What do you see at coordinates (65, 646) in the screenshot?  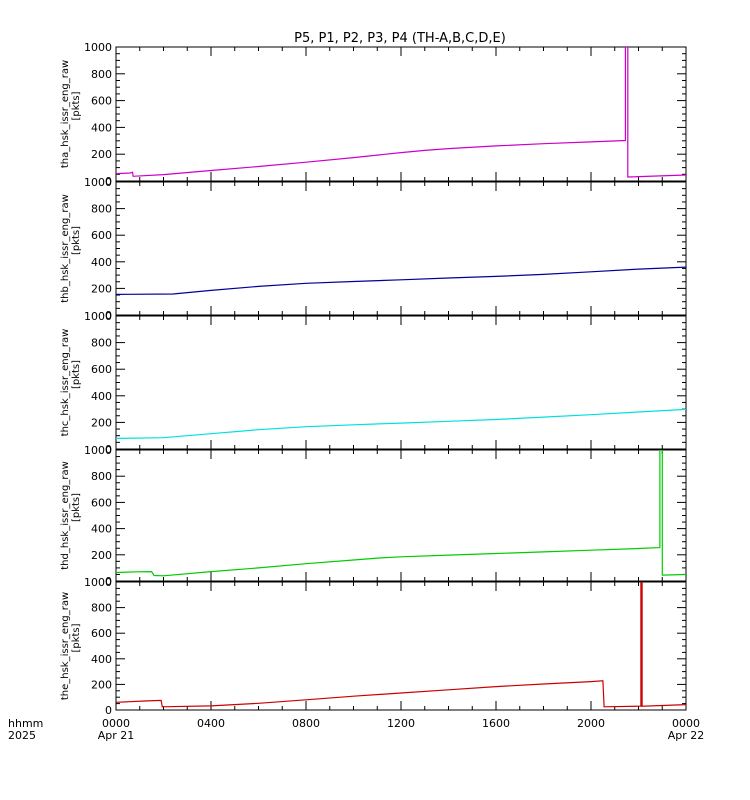 I see `y-axis-label: the_hsk_issr_eng_raw` at bounding box center [65, 646].